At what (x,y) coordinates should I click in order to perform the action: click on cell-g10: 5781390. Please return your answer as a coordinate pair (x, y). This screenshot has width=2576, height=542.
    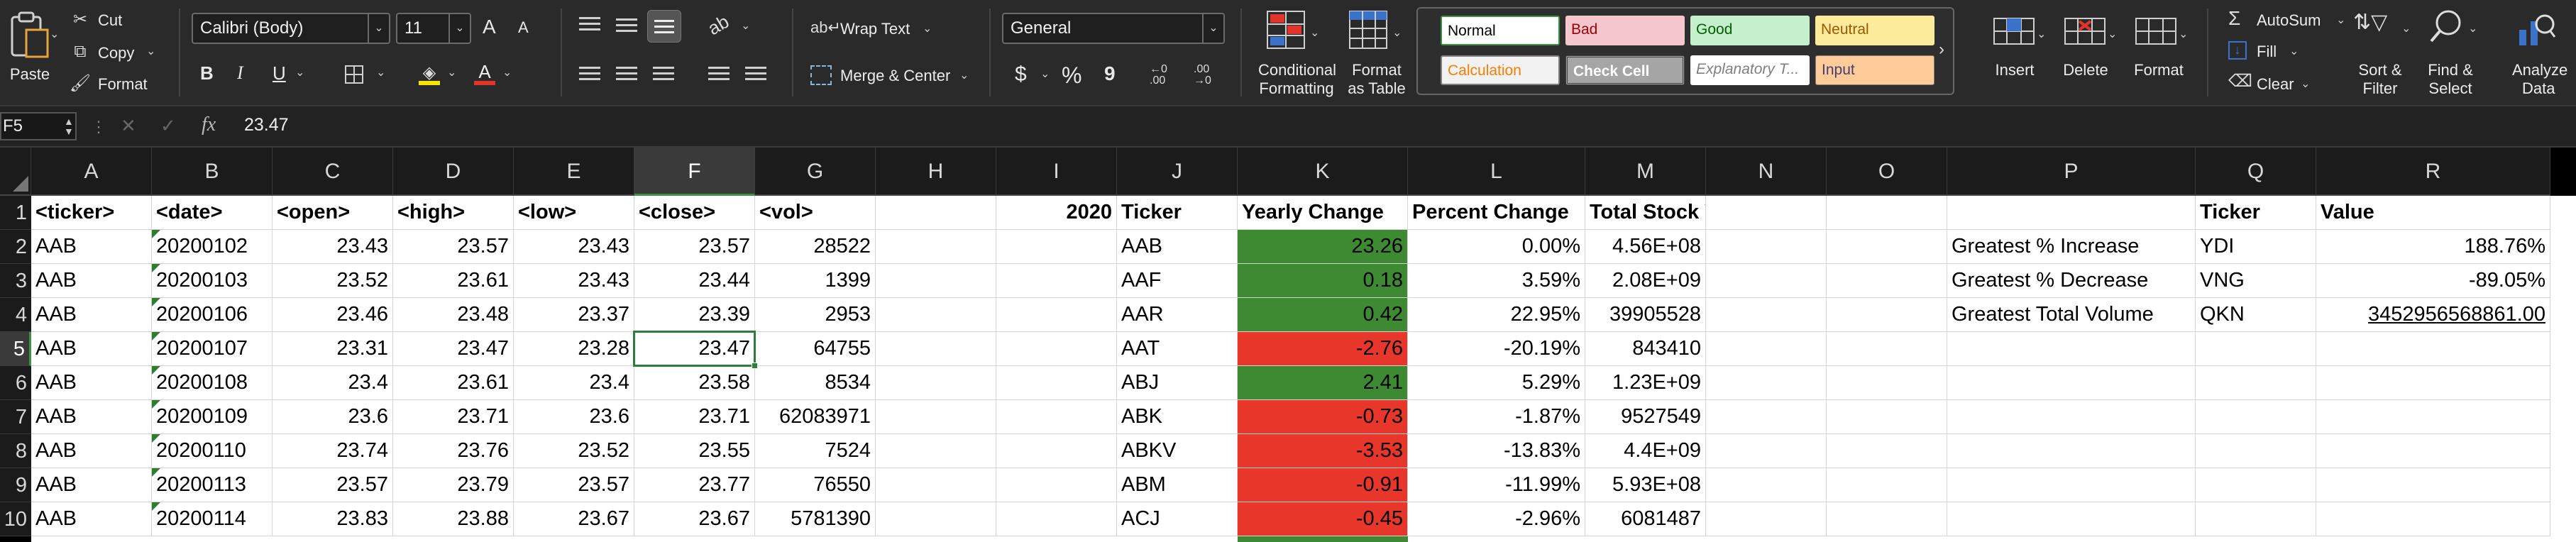
    Looking at the image, I should click on (815, 519).